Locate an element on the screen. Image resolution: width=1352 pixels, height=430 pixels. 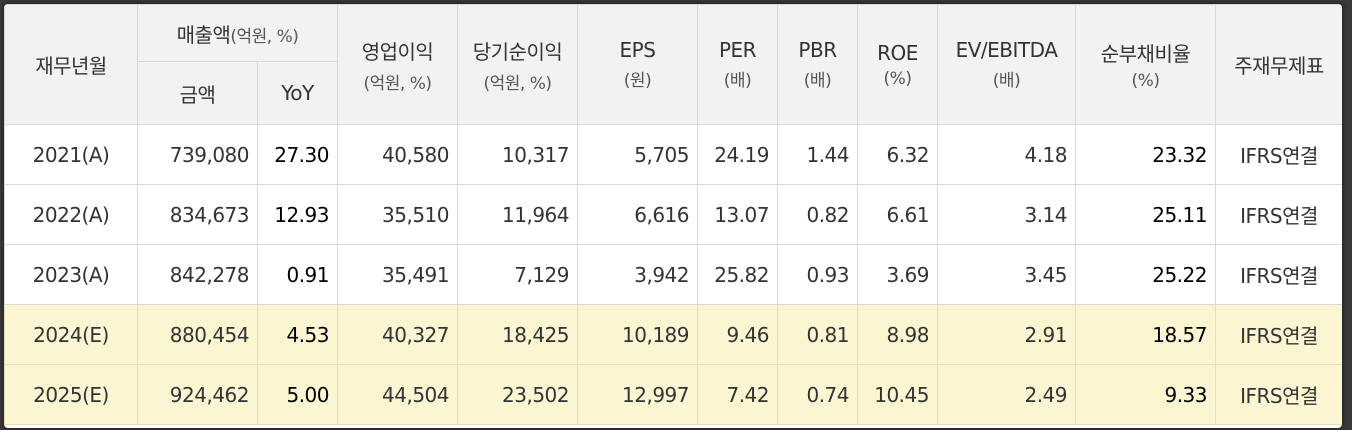
cell-sales: 880,454 is located at coordinates (197, 334).